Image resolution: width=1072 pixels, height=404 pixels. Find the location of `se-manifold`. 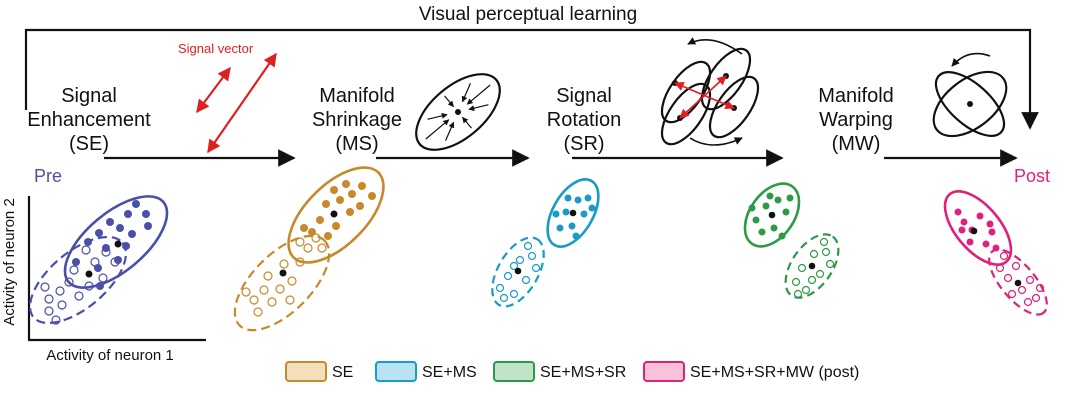

se-manifold is located at coordinates (309, 249).